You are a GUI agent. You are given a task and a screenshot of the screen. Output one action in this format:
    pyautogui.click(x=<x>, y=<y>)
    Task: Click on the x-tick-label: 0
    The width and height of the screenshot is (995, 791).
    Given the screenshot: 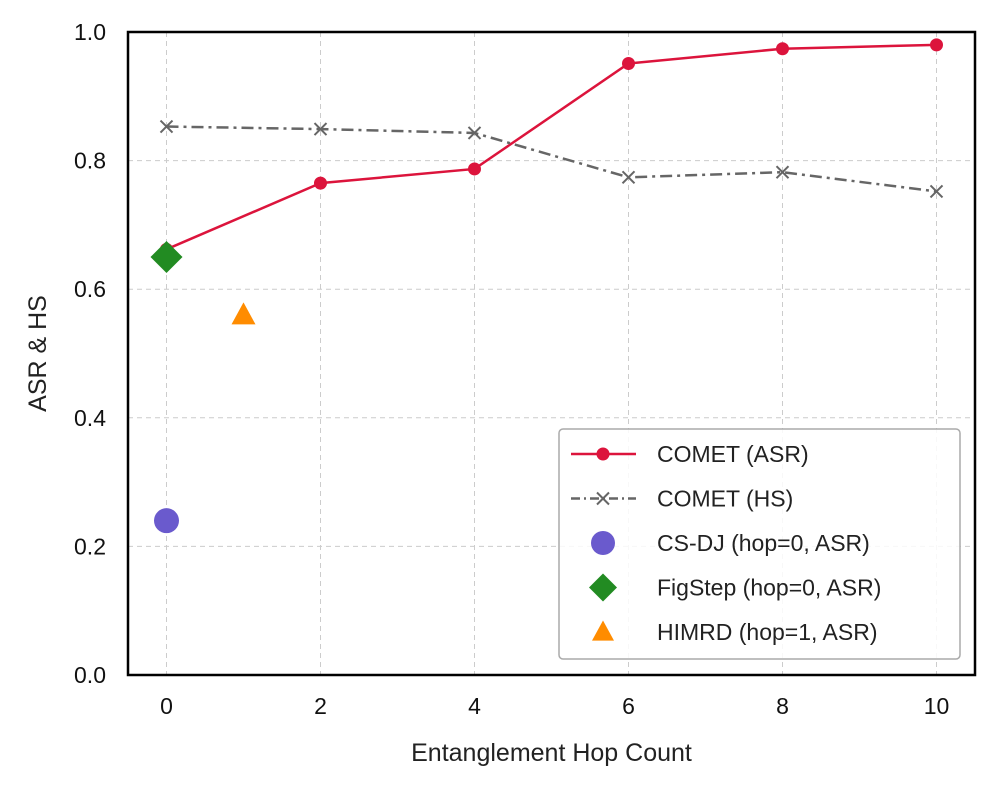 What is the action you would take?
    pyautogui.click(x=166, y=706)
    